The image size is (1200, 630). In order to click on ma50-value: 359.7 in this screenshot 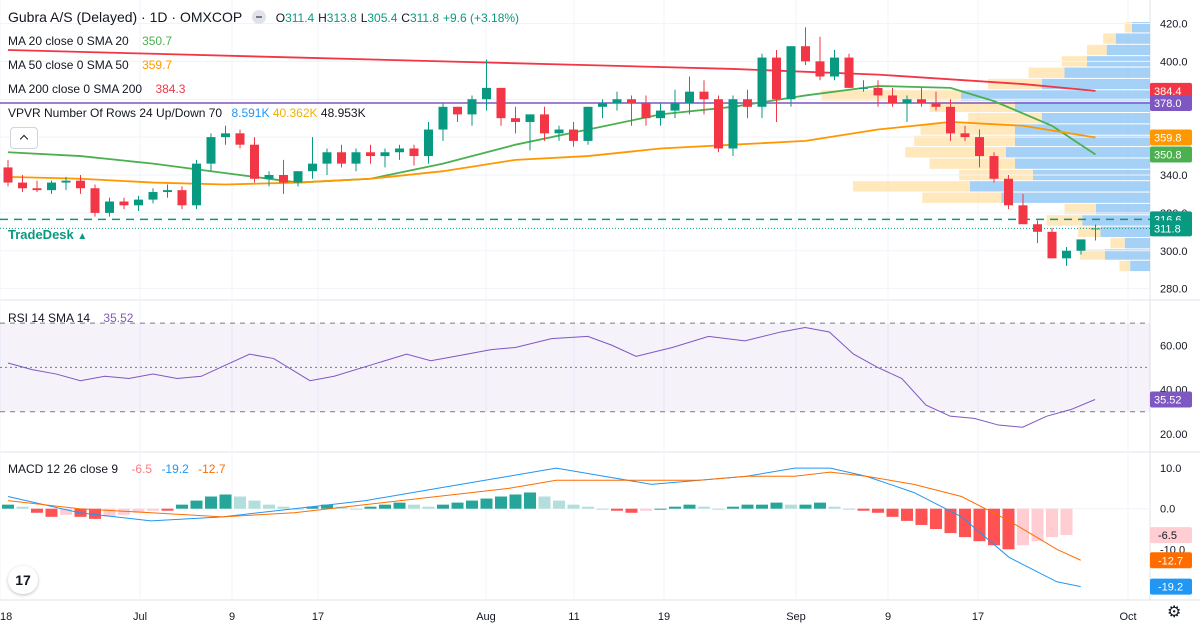, I will do `click(157, 65)`.